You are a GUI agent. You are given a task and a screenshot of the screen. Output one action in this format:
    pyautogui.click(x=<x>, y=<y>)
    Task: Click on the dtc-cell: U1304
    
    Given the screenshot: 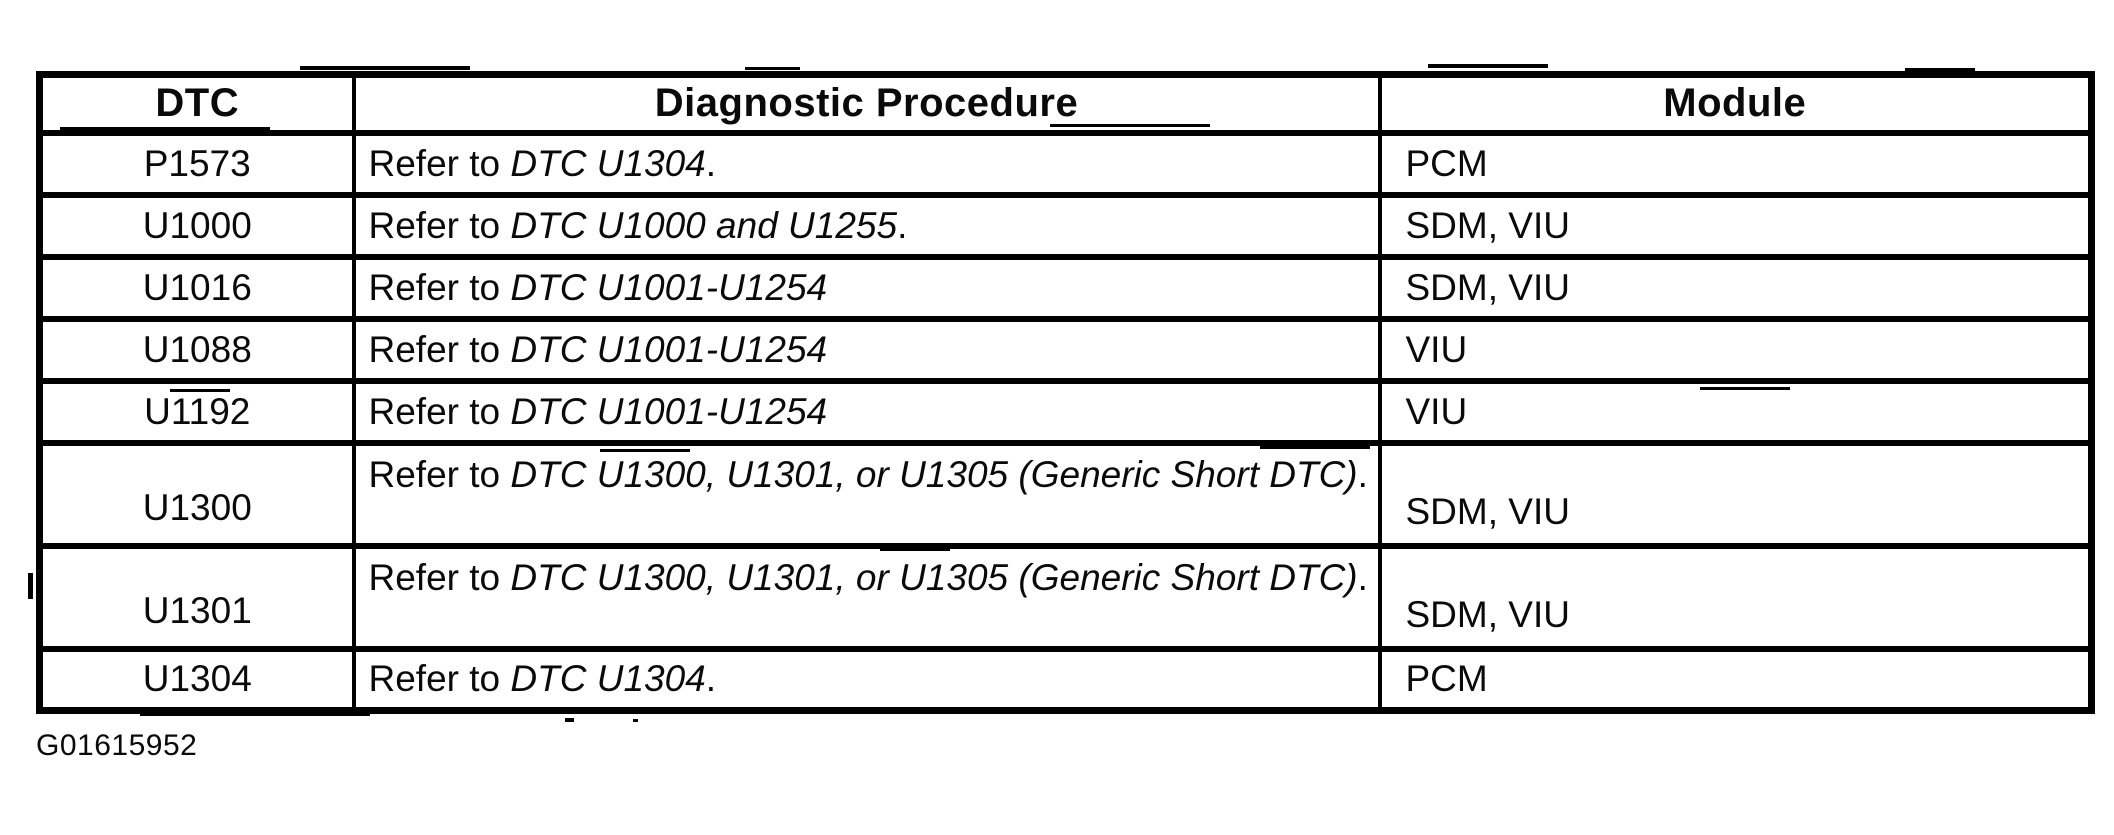 What is the action you would take?
    pyautogui.click(x=196, y=679)
    